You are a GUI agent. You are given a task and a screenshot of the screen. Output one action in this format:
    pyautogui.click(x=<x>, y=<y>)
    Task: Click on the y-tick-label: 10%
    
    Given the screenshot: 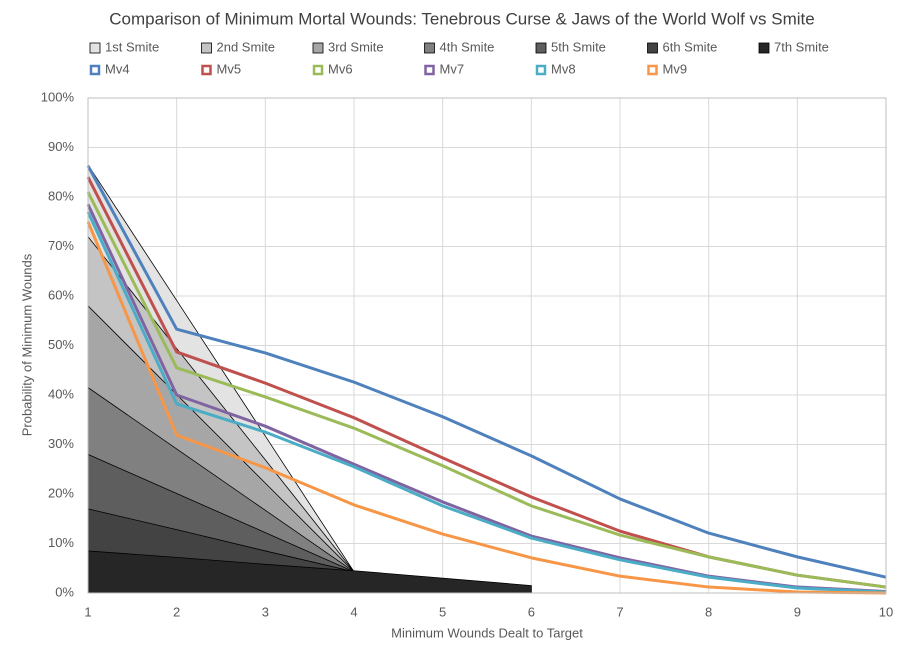 What is the action you would take?
    pyautogui.click(x=61, y=542)
    